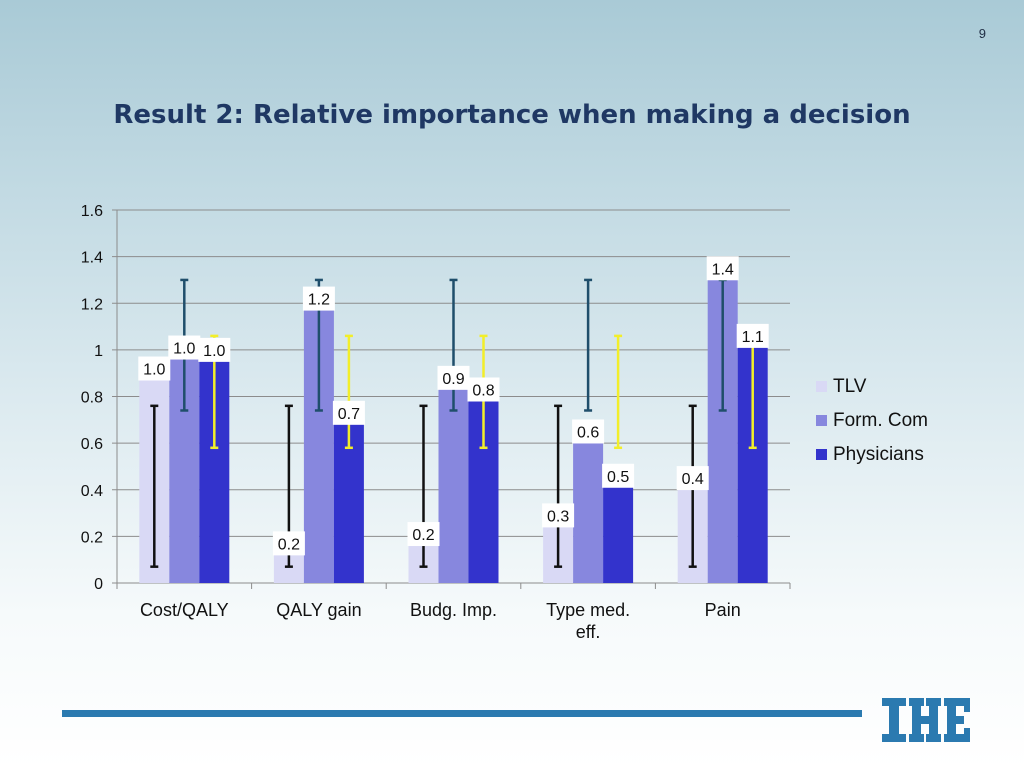  I want to click on data-label: 0.4, so click(693, 479).